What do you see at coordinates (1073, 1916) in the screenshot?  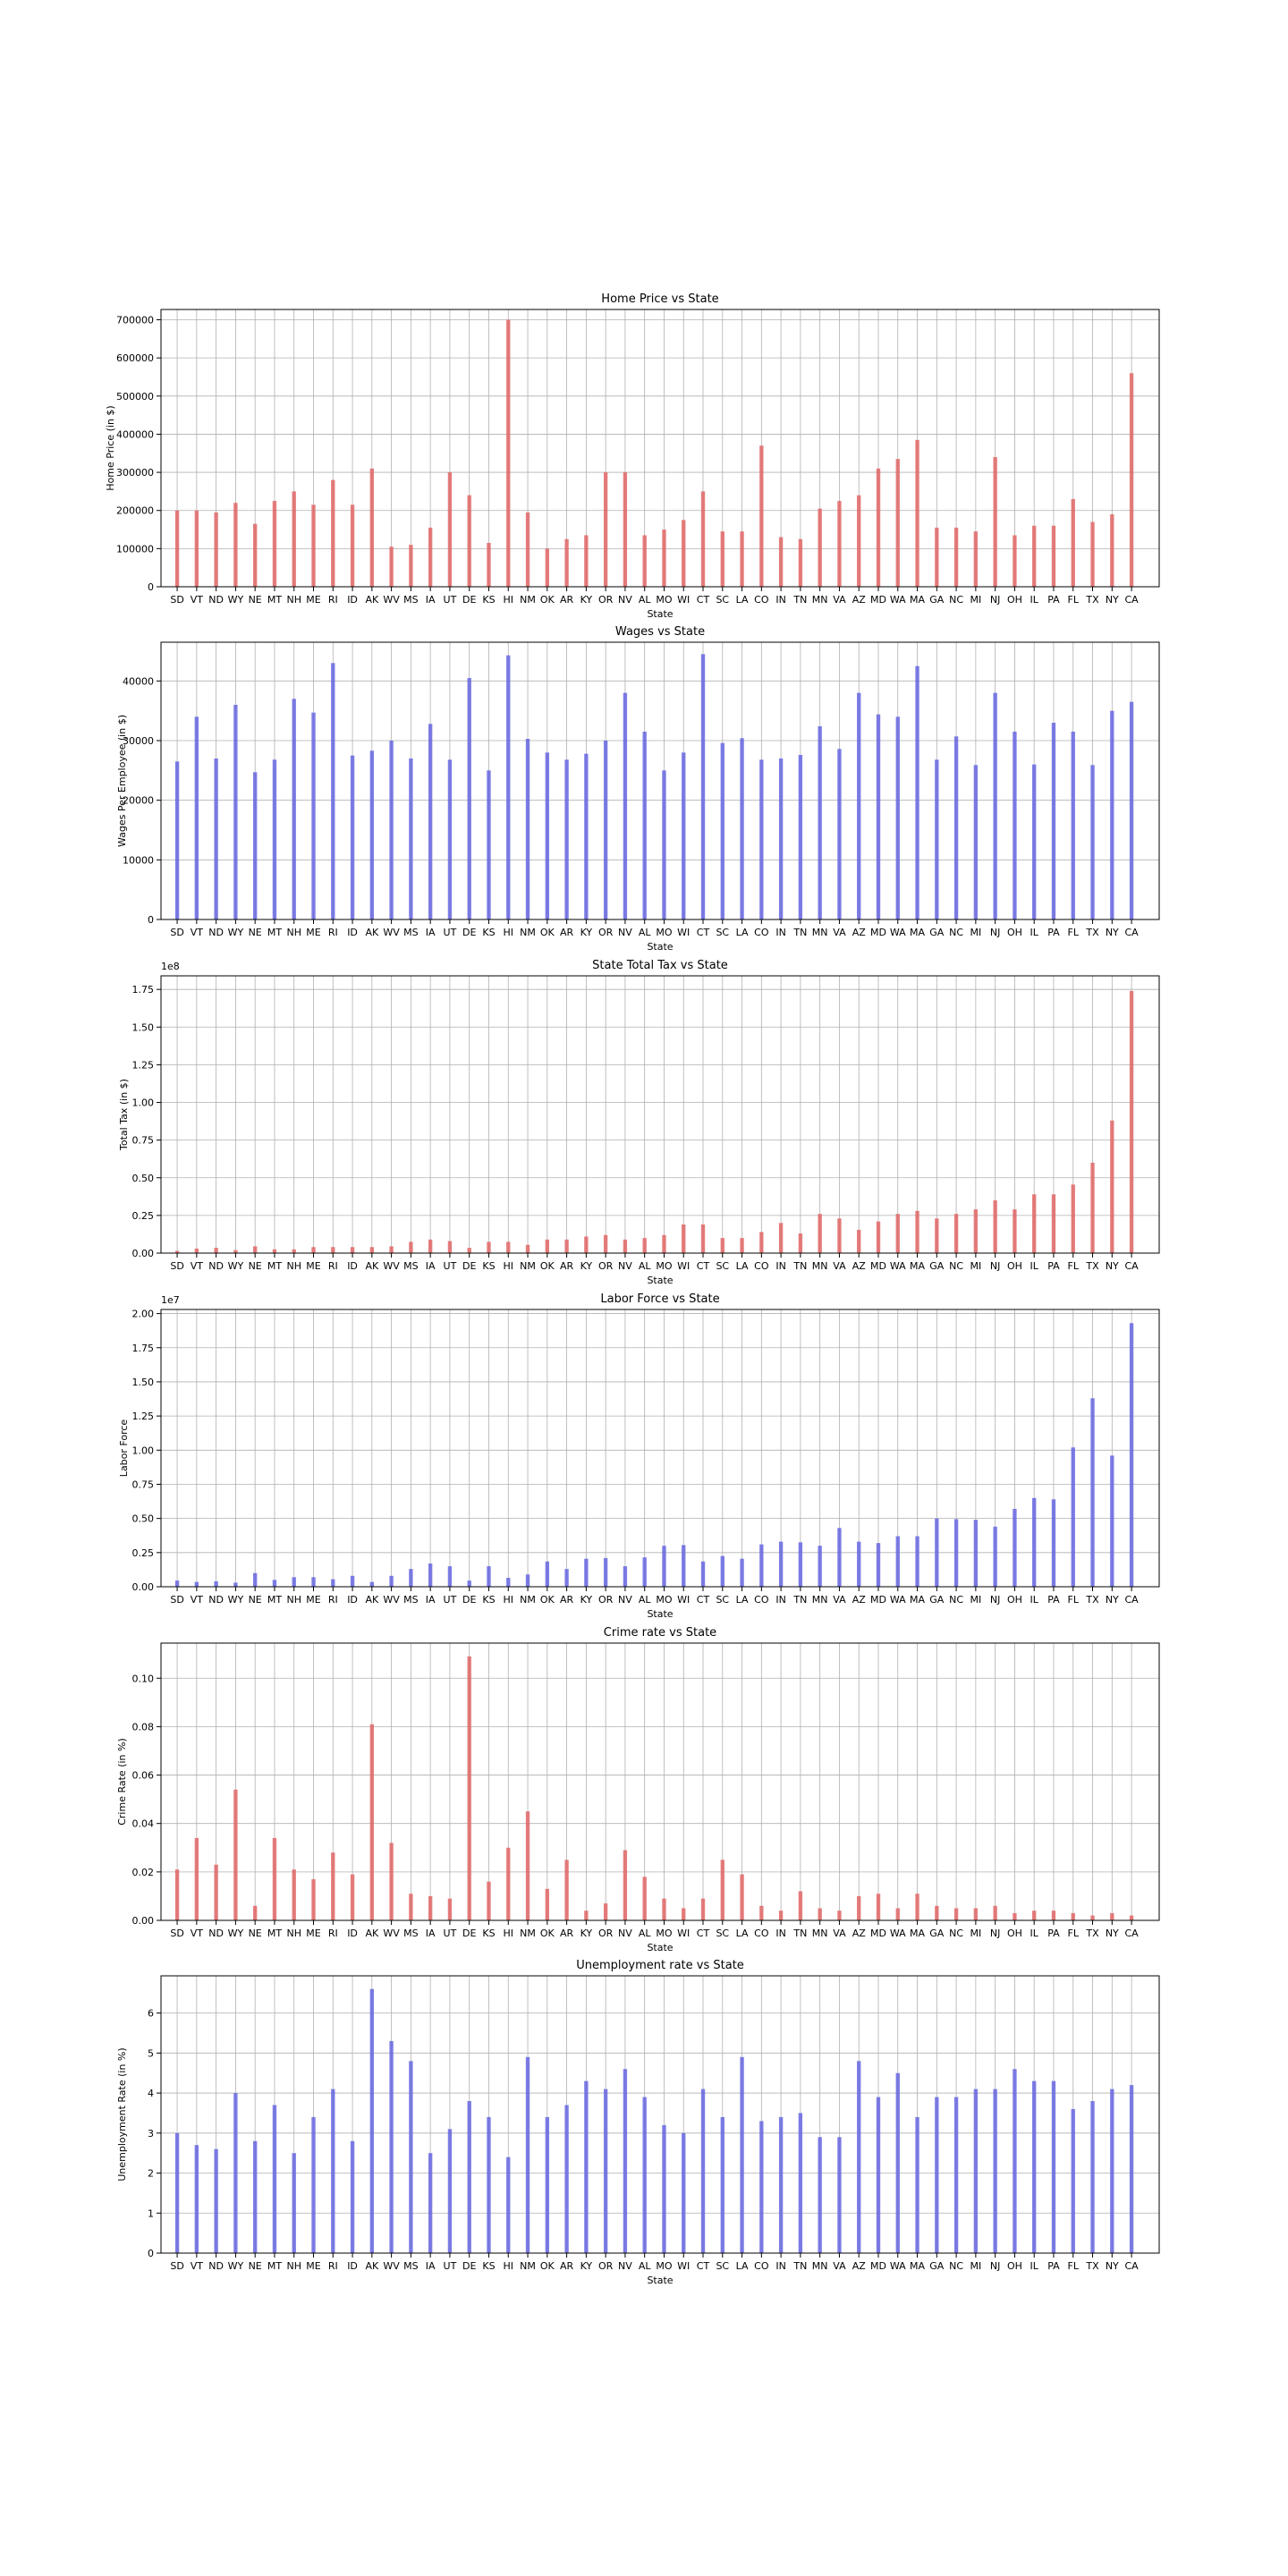 I see `bar-fl` at bounding box center [1073, 1916].